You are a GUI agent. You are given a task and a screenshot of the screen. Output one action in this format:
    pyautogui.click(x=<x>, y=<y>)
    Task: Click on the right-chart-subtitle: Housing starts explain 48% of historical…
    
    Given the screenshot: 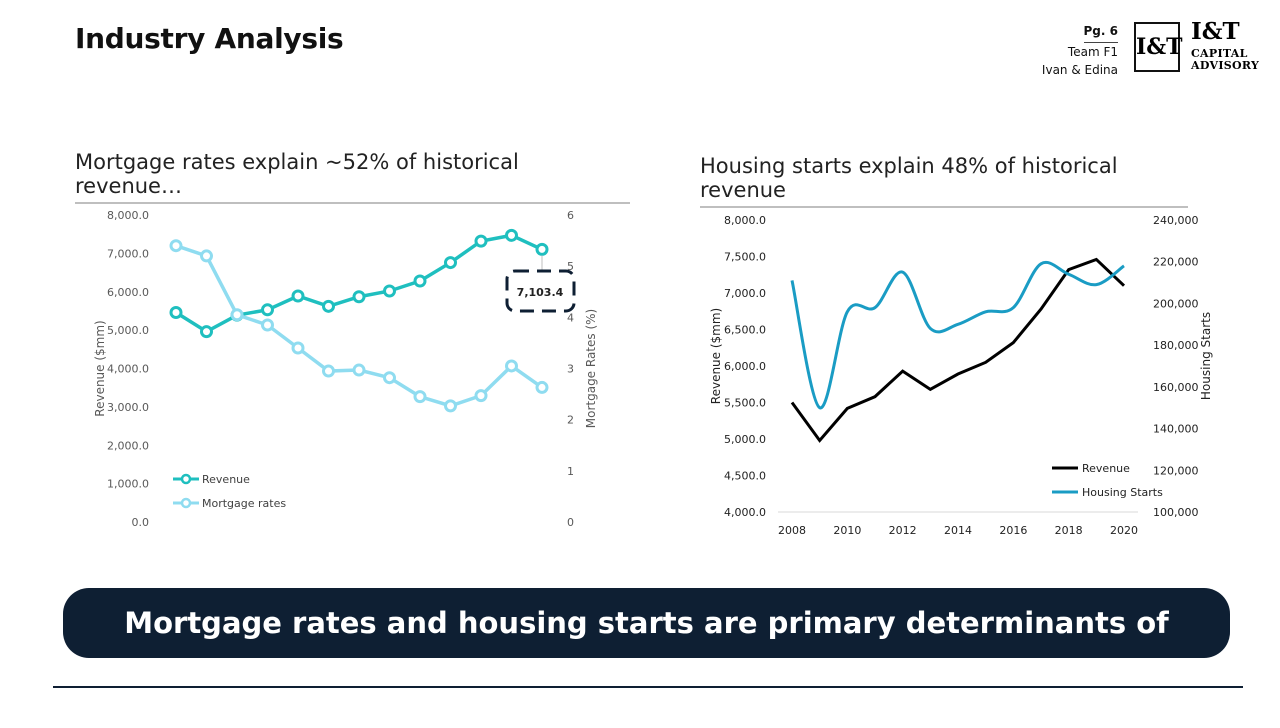 What is the action you would take?
    pyautogui.click(x=944, y=181)
    